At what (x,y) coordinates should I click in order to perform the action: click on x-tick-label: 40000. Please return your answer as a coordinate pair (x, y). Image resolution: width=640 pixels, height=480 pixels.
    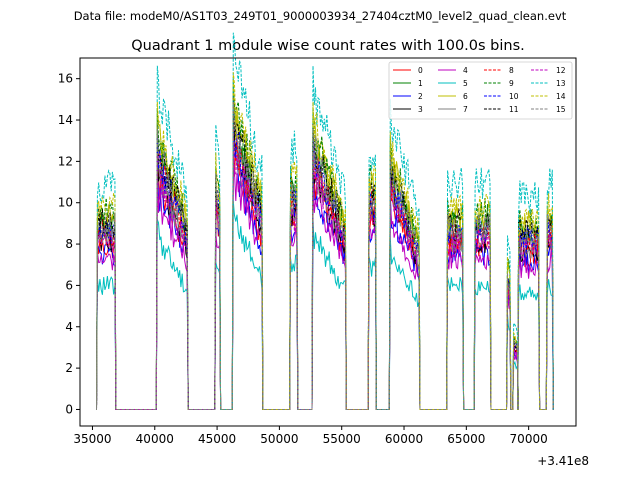
    Looking at the image, I should click on (155, 439).